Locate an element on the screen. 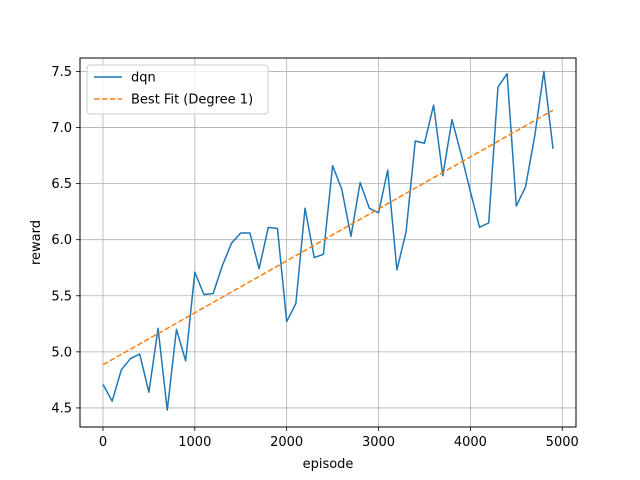 The image size is (640, 480). legend: dqn Best Fit (Degree 1) is located at coordinates (177, 89).